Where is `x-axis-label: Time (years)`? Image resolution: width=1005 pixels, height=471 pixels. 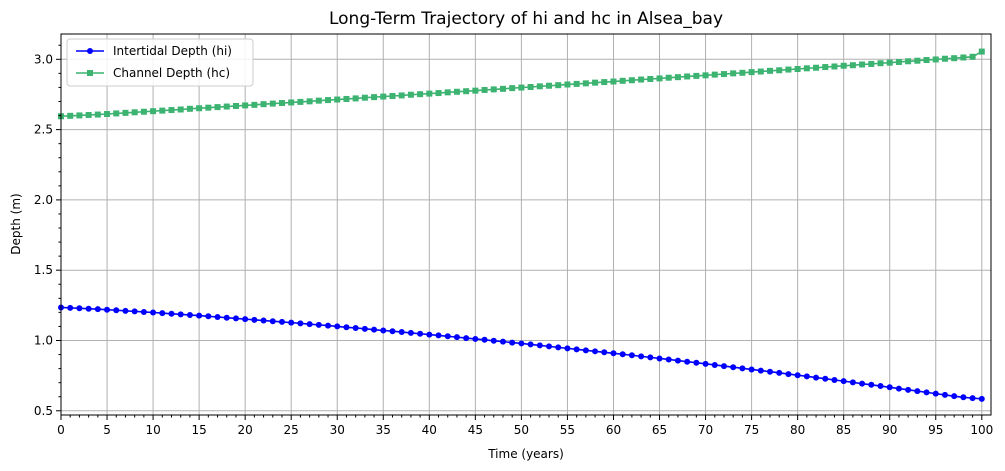
x-axis-label: Time (years) is located at coordinates (525, 454).